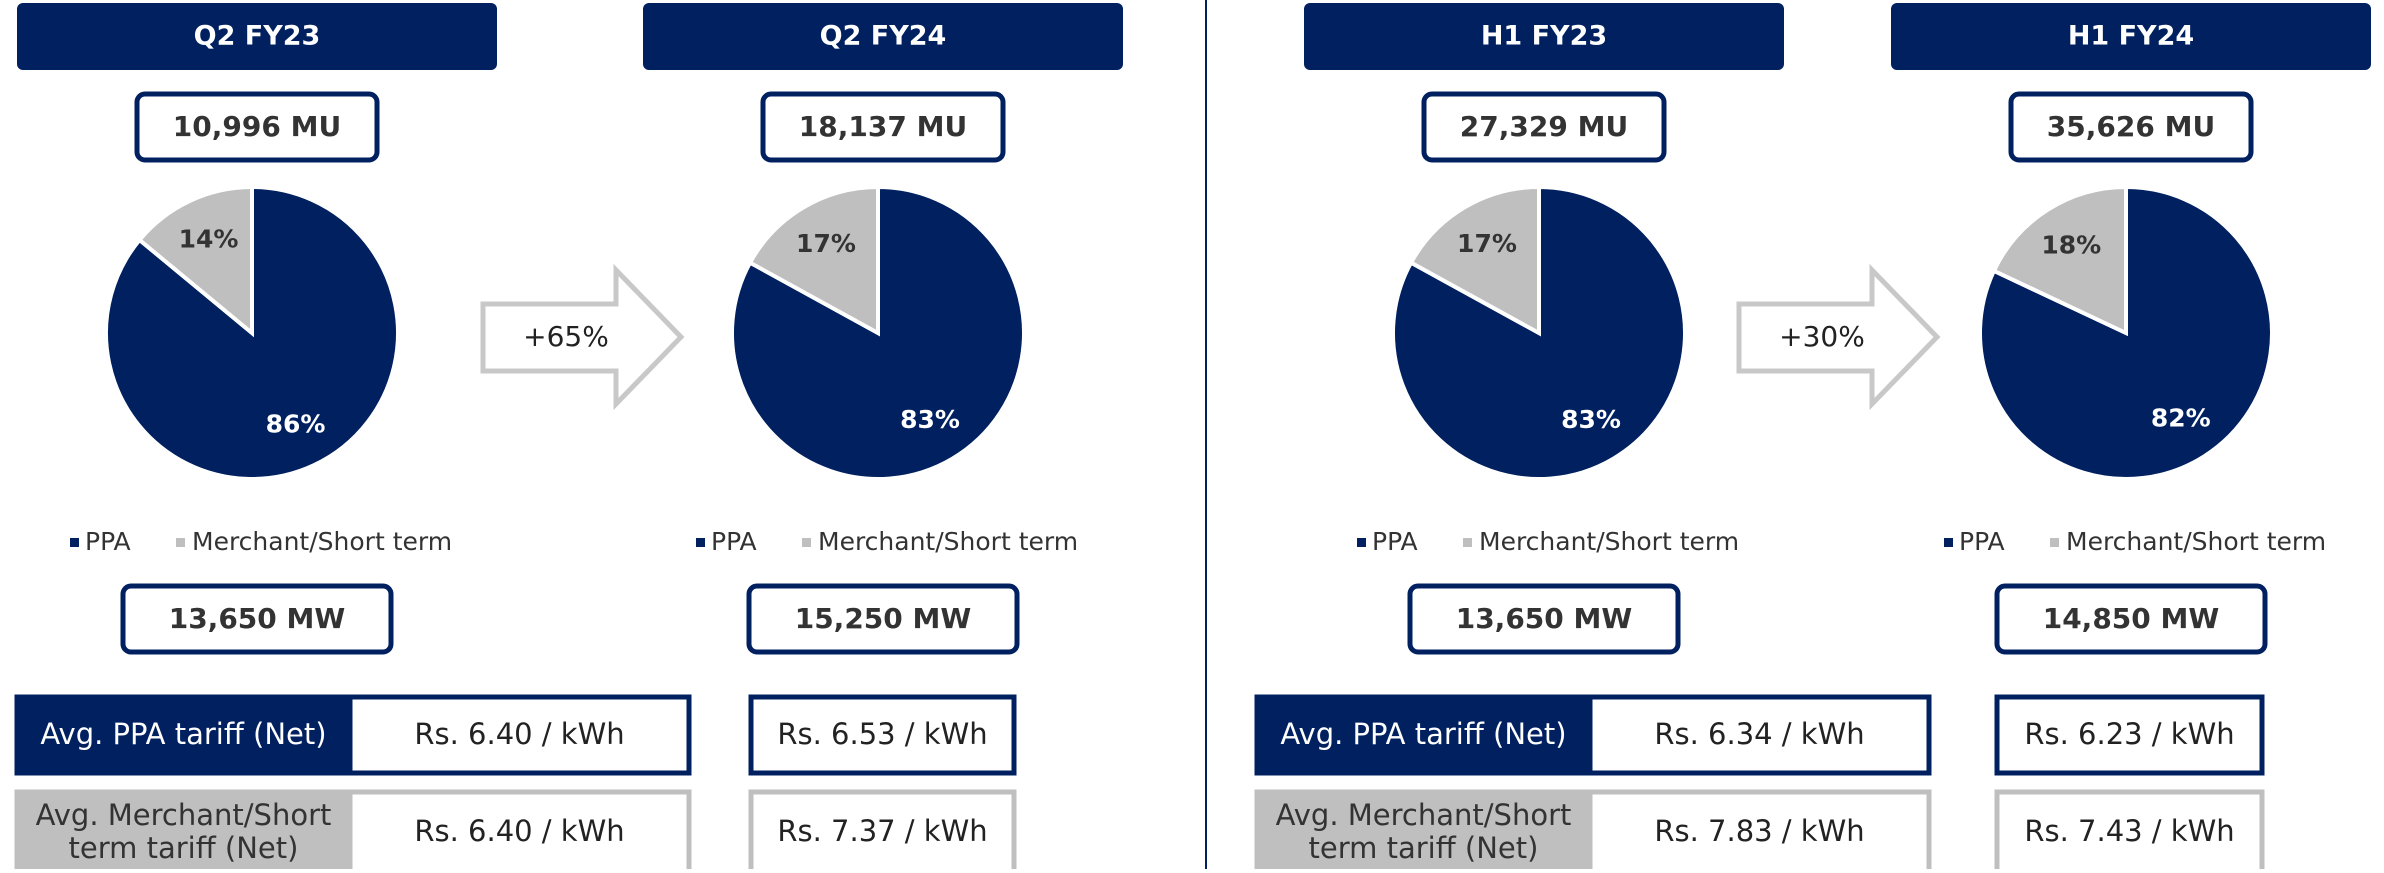 This screenshot has width=2384, height=873. I want to click on tariff-value: Rs. 7.43 / kWh, so click(2129, 831).